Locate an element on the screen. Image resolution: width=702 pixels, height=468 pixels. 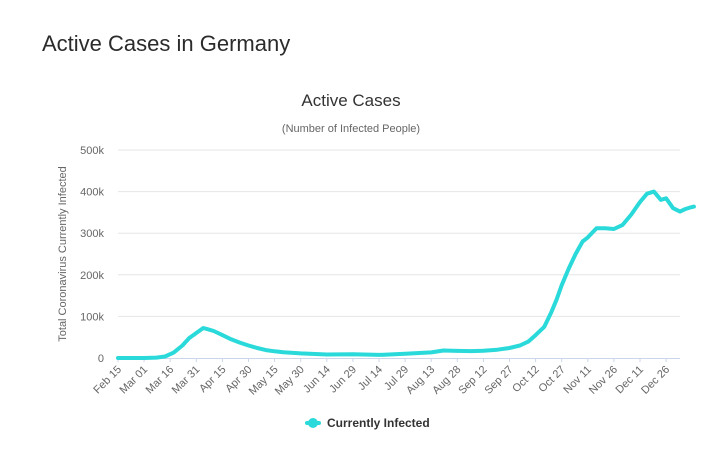
y-tick-label: 300k is located at coordinates (92, 234).